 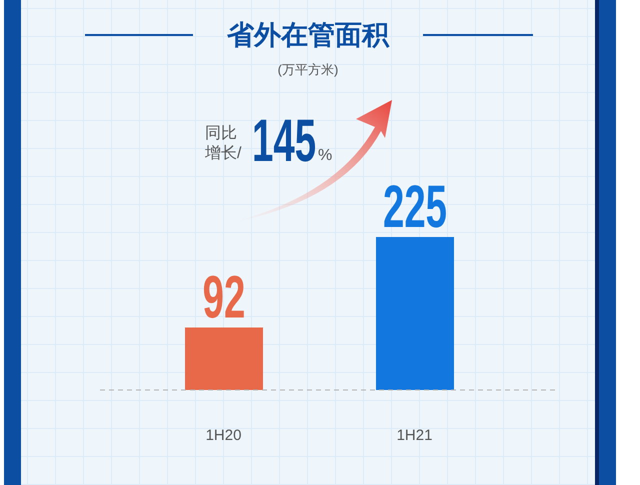 I want to click on x-tick-label: 1H20, so click(x=224, y=435).